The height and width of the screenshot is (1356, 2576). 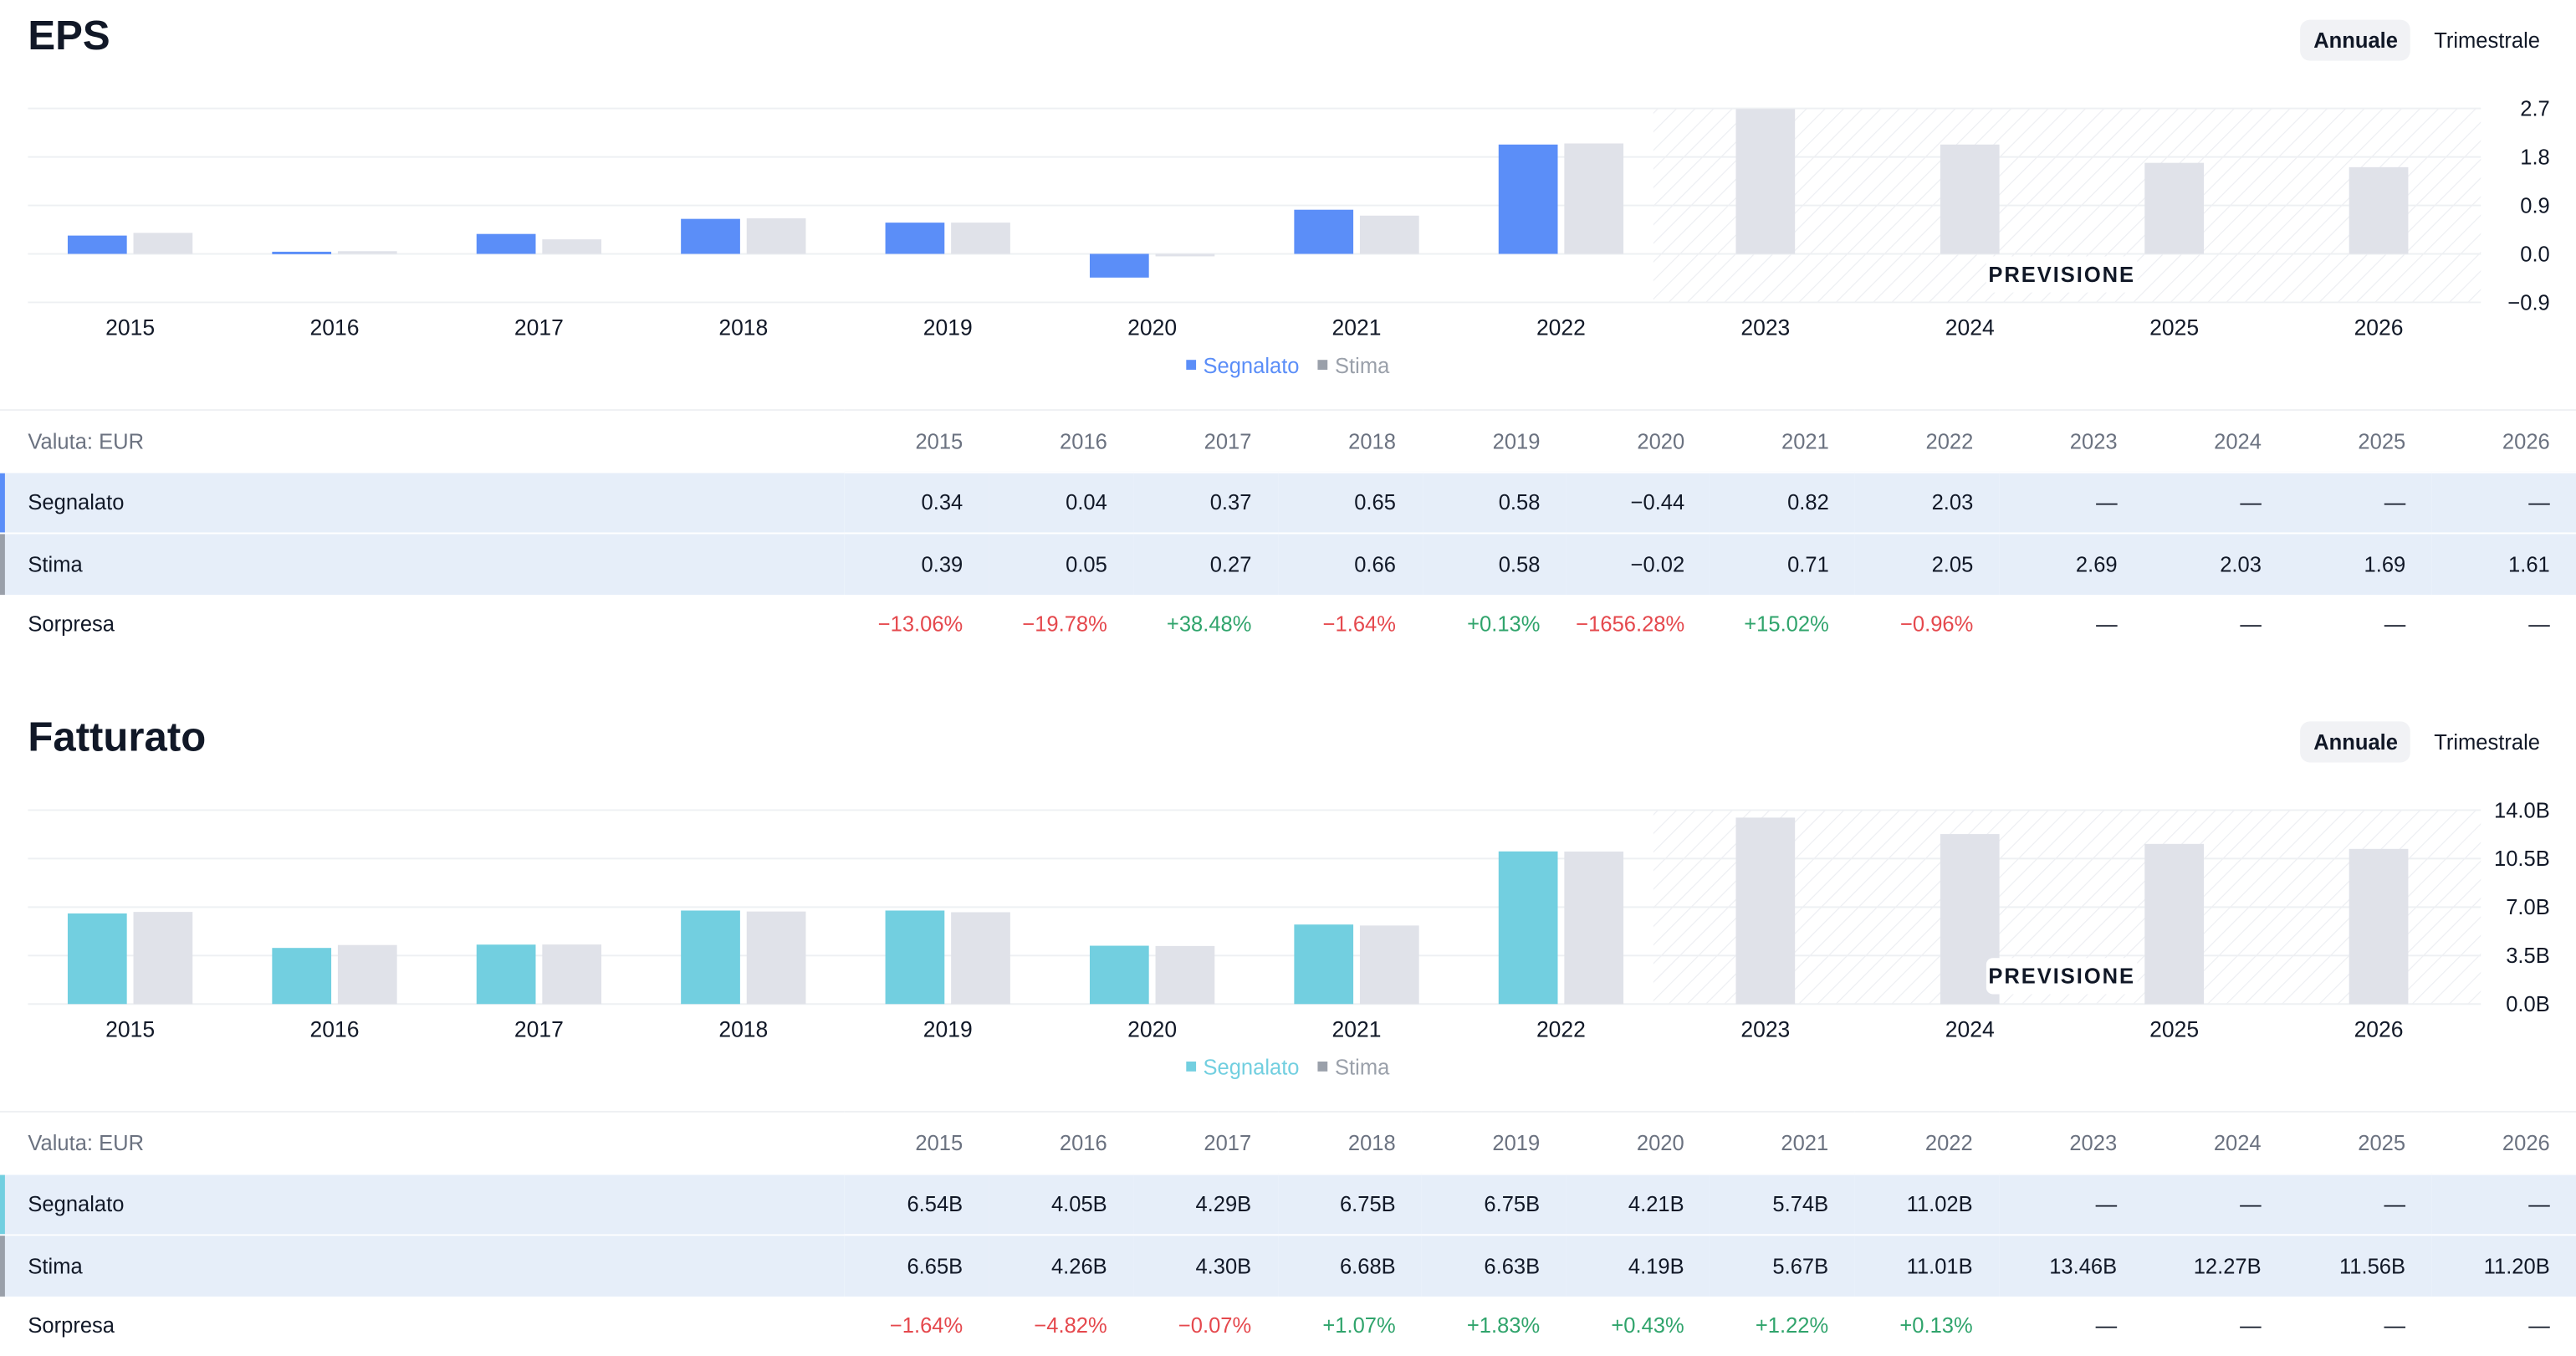 What do you see at coordinates (917, 1142) in the screenshot?
I see `year-header: 2015` at bounding box center [917, 1142].